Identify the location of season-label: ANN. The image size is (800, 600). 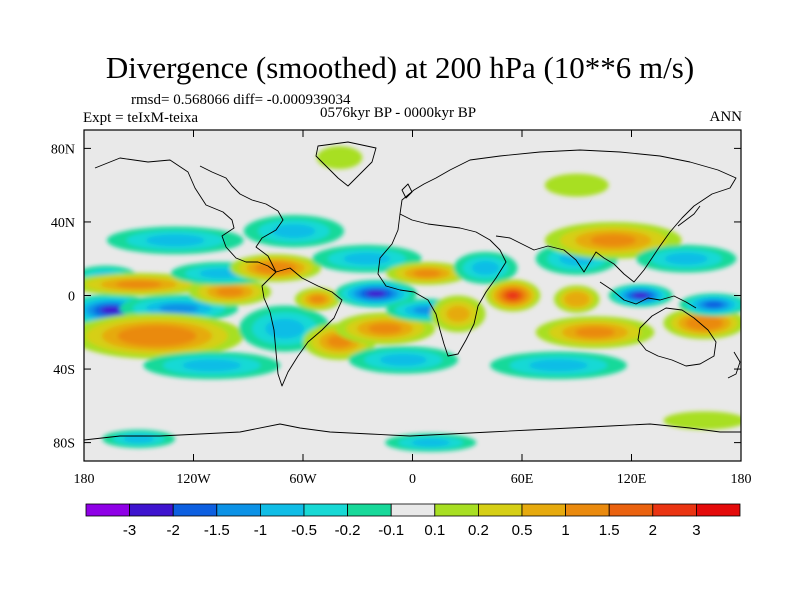
(726, 117).